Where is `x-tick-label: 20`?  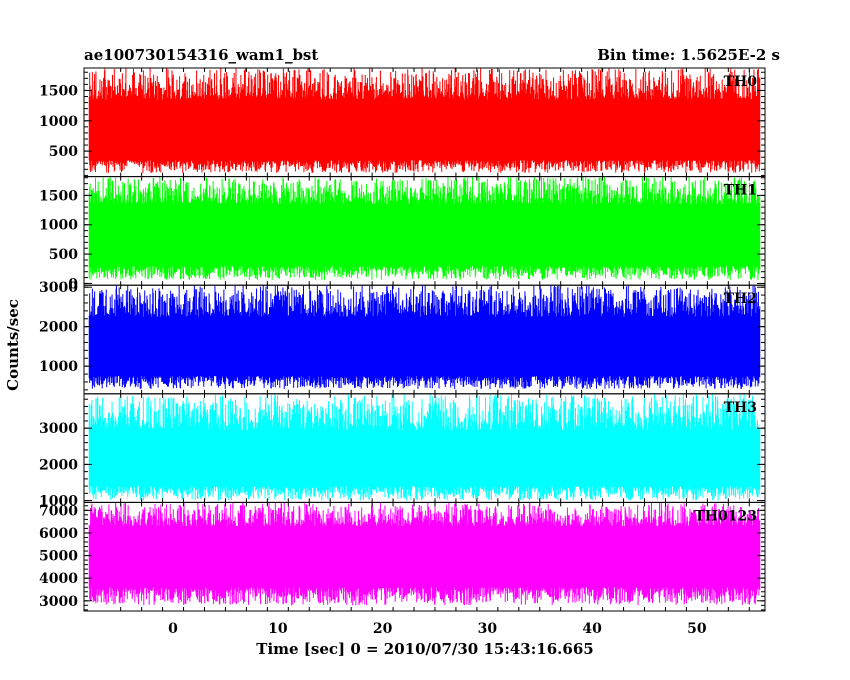
x-tick-label: 20 is located at coordinates (383, 629).